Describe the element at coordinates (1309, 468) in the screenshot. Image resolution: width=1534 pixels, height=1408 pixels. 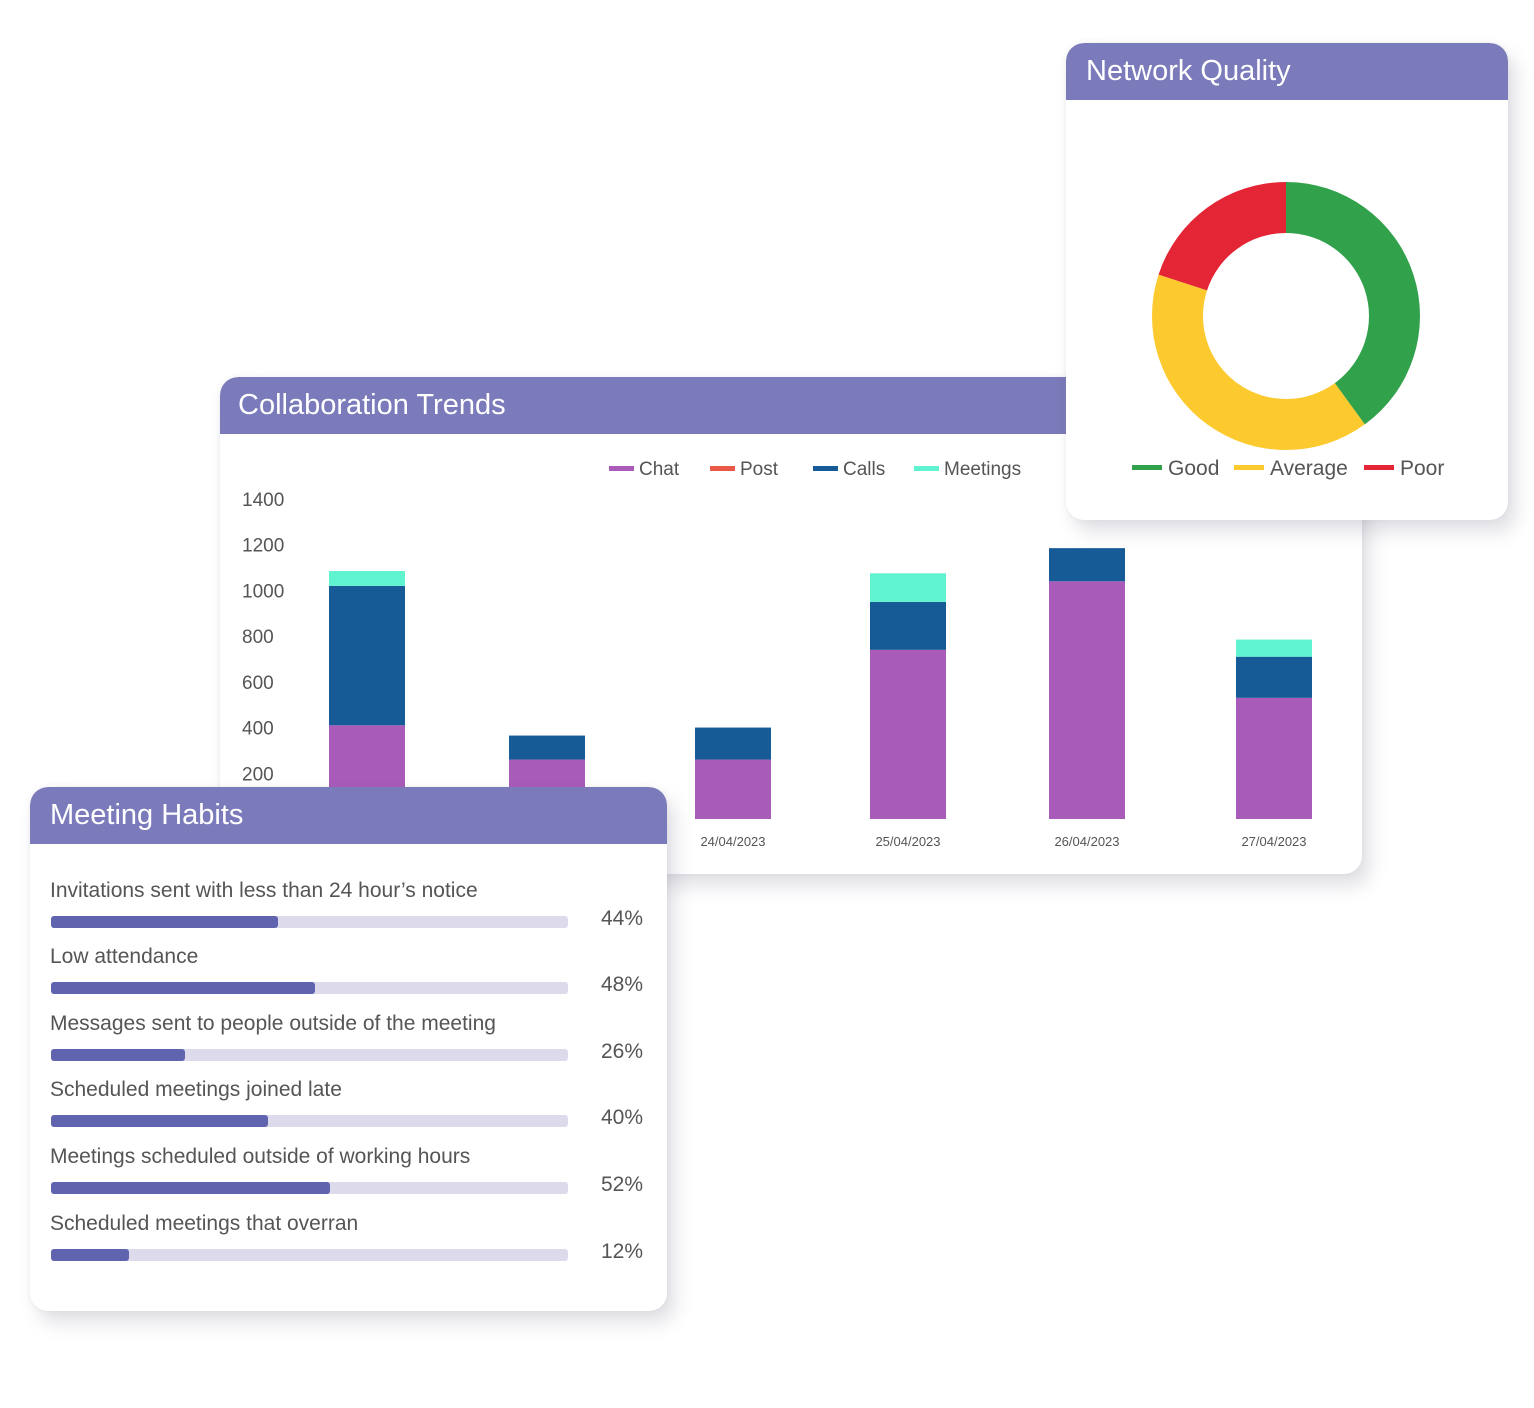
I see `legend-label: Average` at that location.